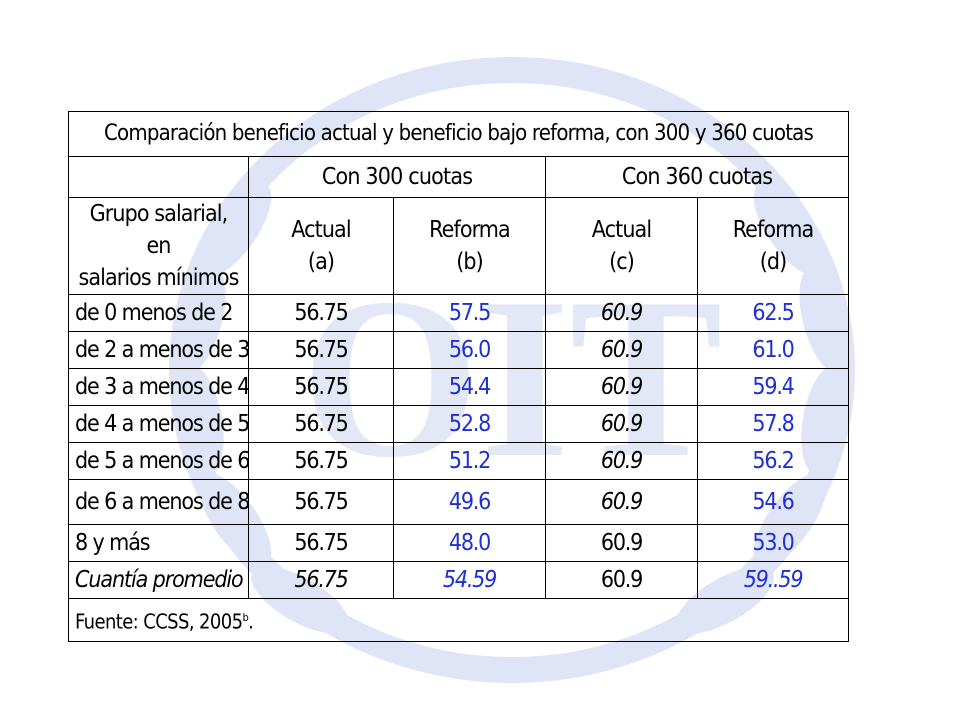 This screenshot has width=960, height=720. Describe the element at coordinates (773, 461) in the screenshot. I see `cell-reforma-d: 56.2` at that location.